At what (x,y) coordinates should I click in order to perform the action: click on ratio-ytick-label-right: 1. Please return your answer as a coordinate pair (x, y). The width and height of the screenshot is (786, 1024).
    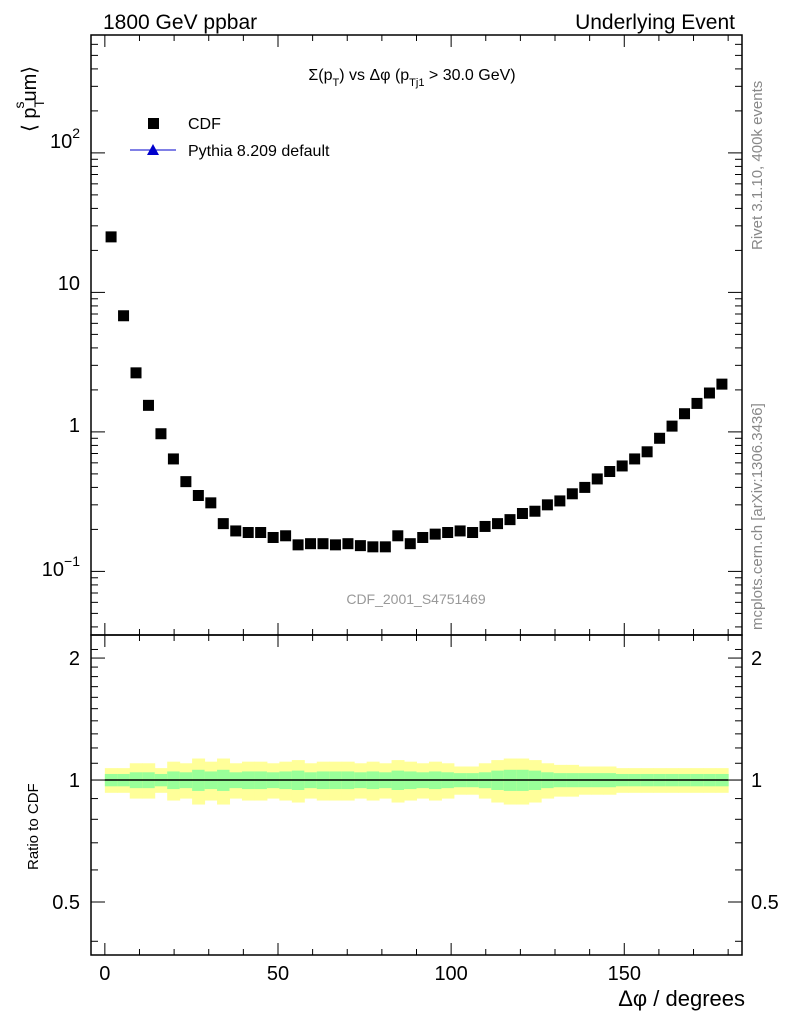
    Looking at the image, I should click on (756, 781).